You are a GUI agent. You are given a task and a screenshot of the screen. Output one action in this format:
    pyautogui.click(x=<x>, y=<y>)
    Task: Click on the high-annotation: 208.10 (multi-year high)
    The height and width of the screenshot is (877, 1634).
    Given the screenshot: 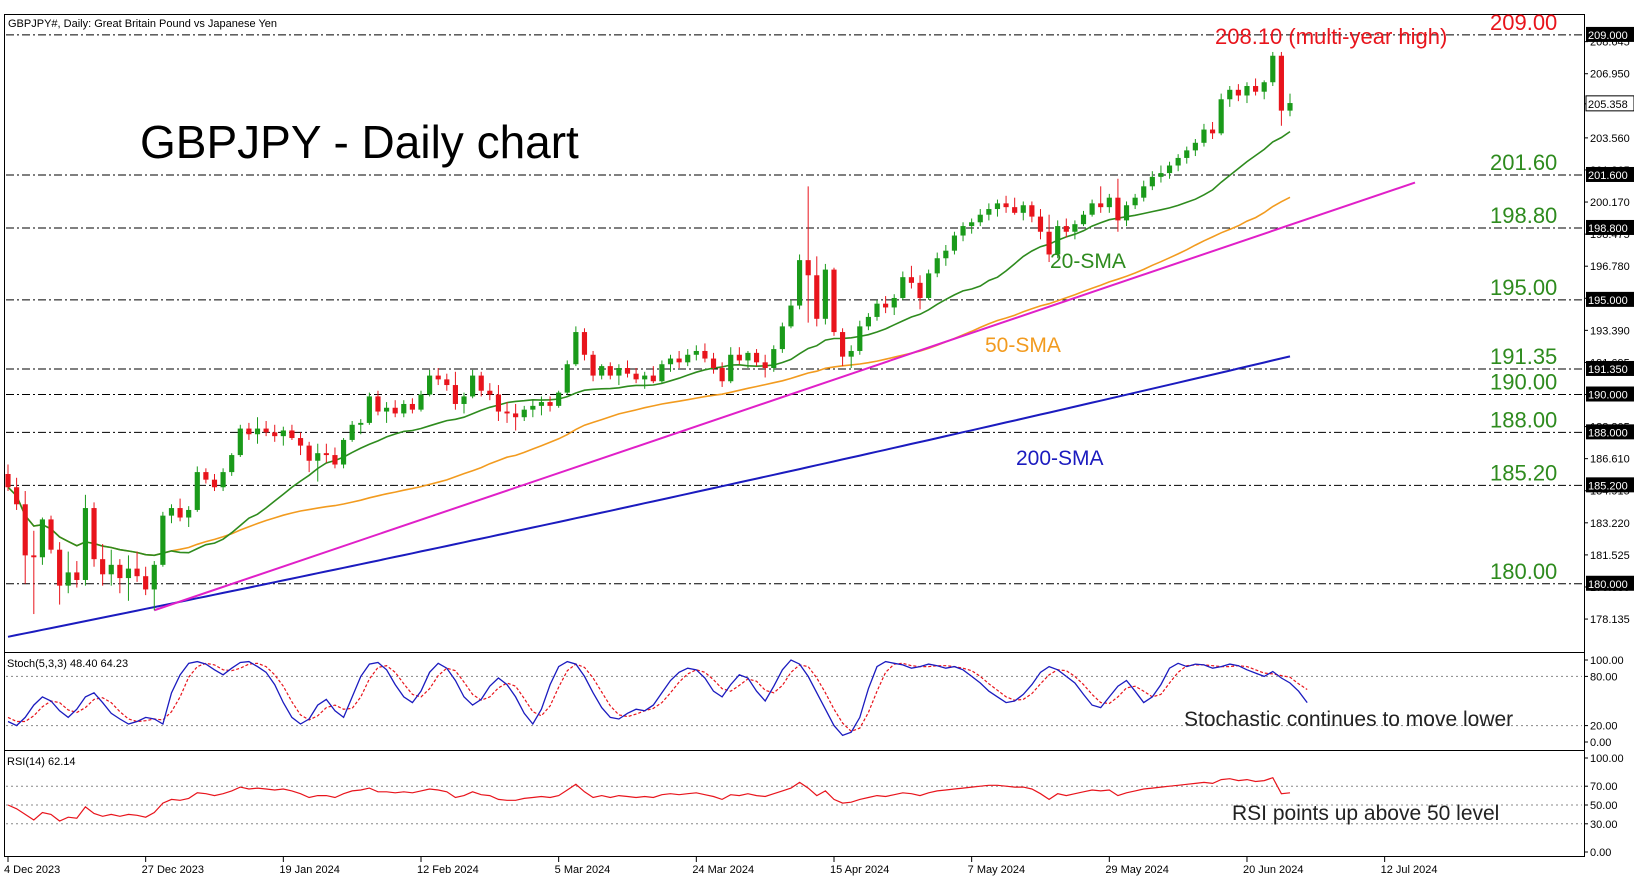 What is the action you would take?
    pyautogui.click(x=1331, y=36)
    